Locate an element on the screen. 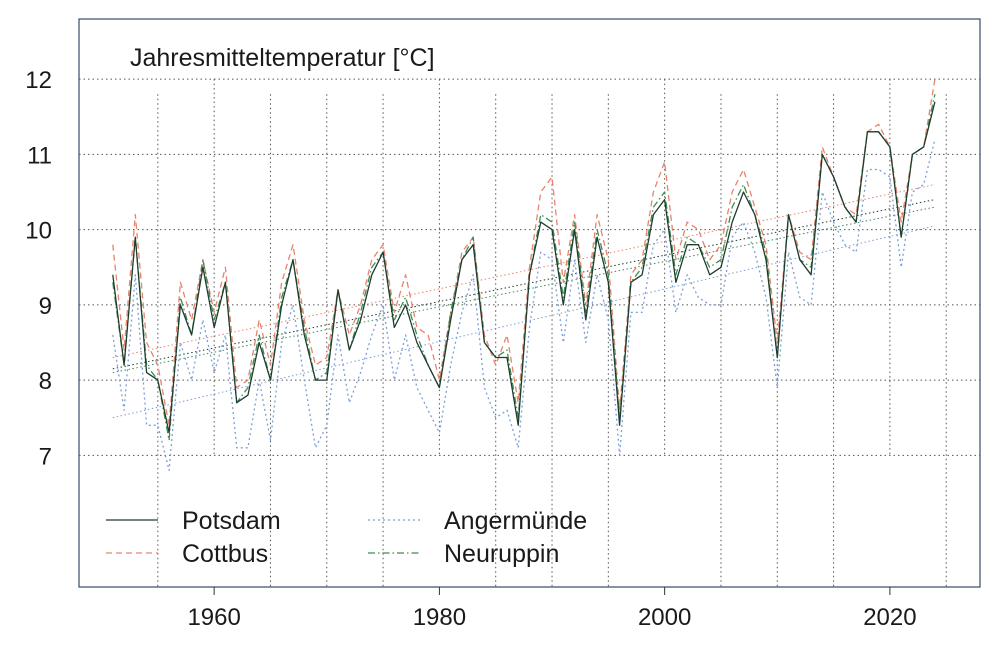 This screenshot has width=1000, height=667. y-tick-label: 8 is located at coordinates (45, 381).